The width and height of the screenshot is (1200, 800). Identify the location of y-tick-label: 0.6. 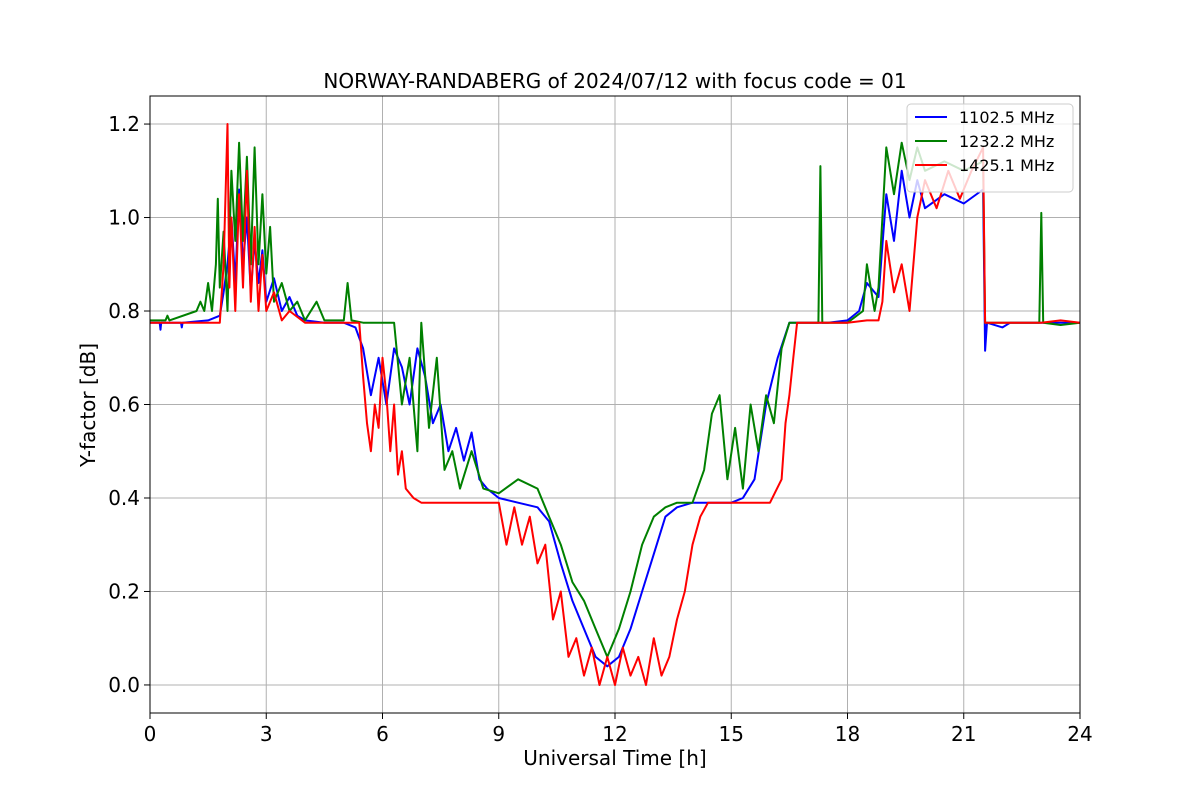
(124, 405).